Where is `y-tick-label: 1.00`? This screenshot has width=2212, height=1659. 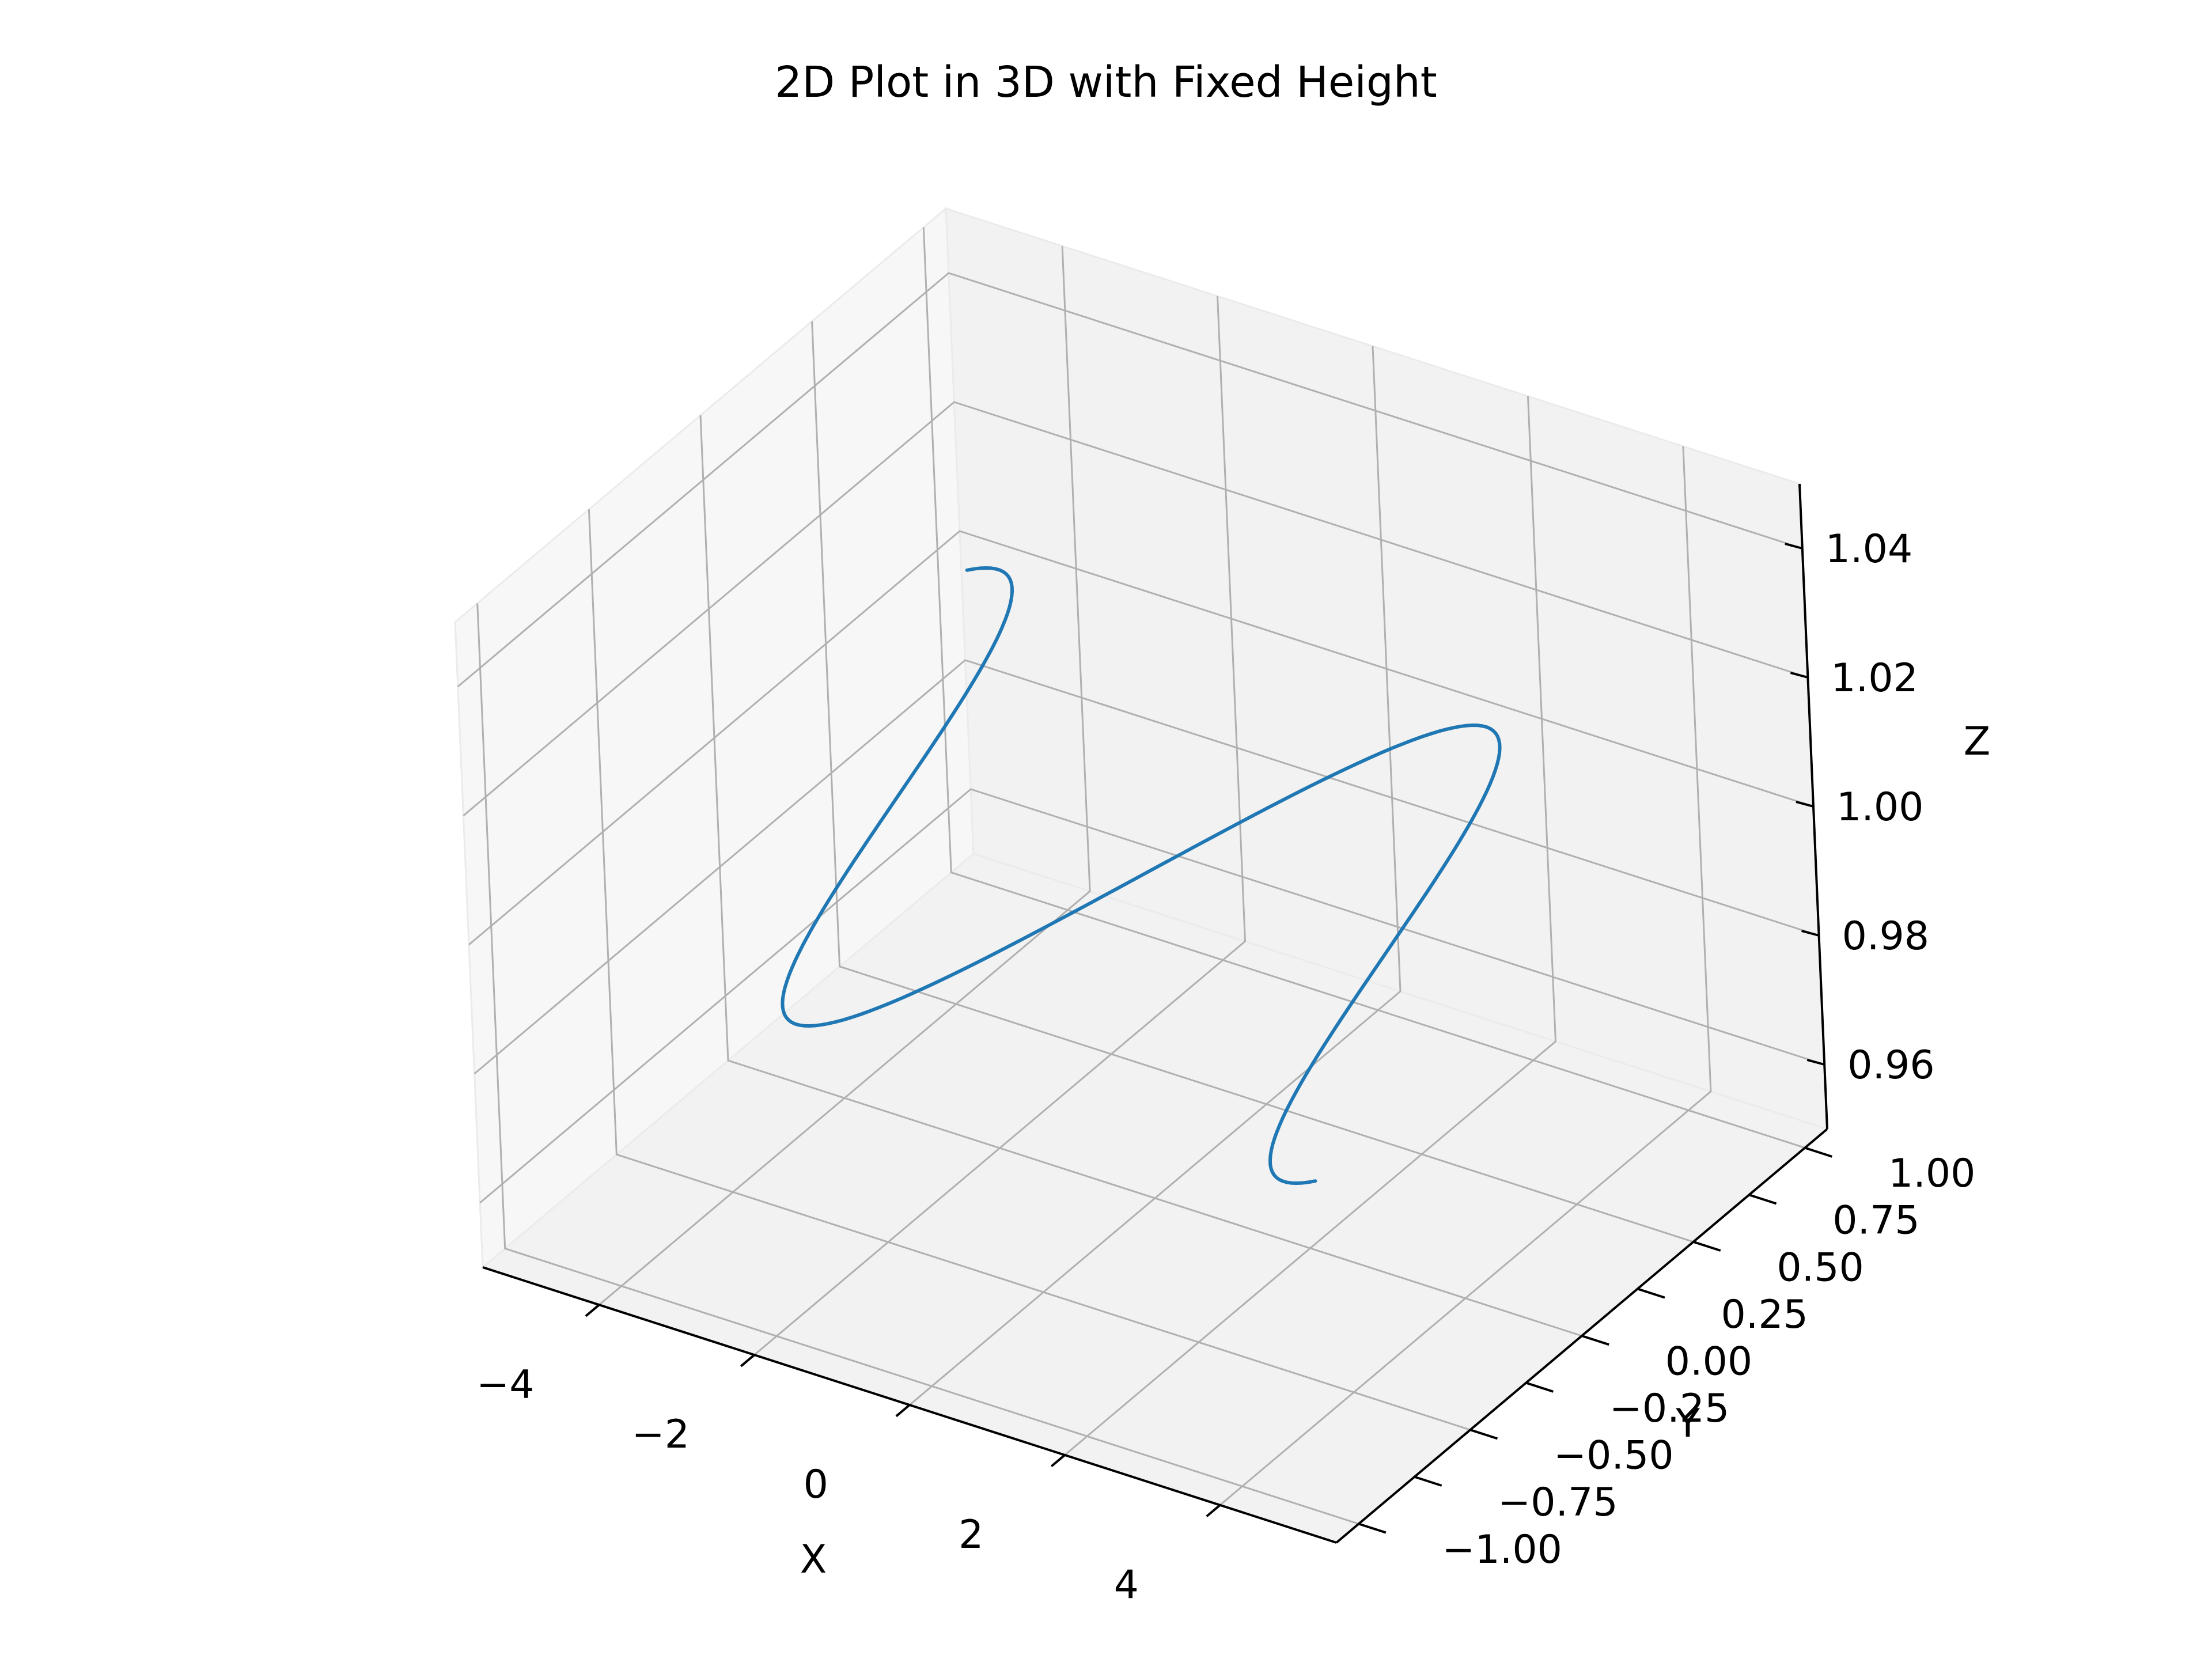
y-tick-label: 1.00 is located at coordinates (1931, 1173).